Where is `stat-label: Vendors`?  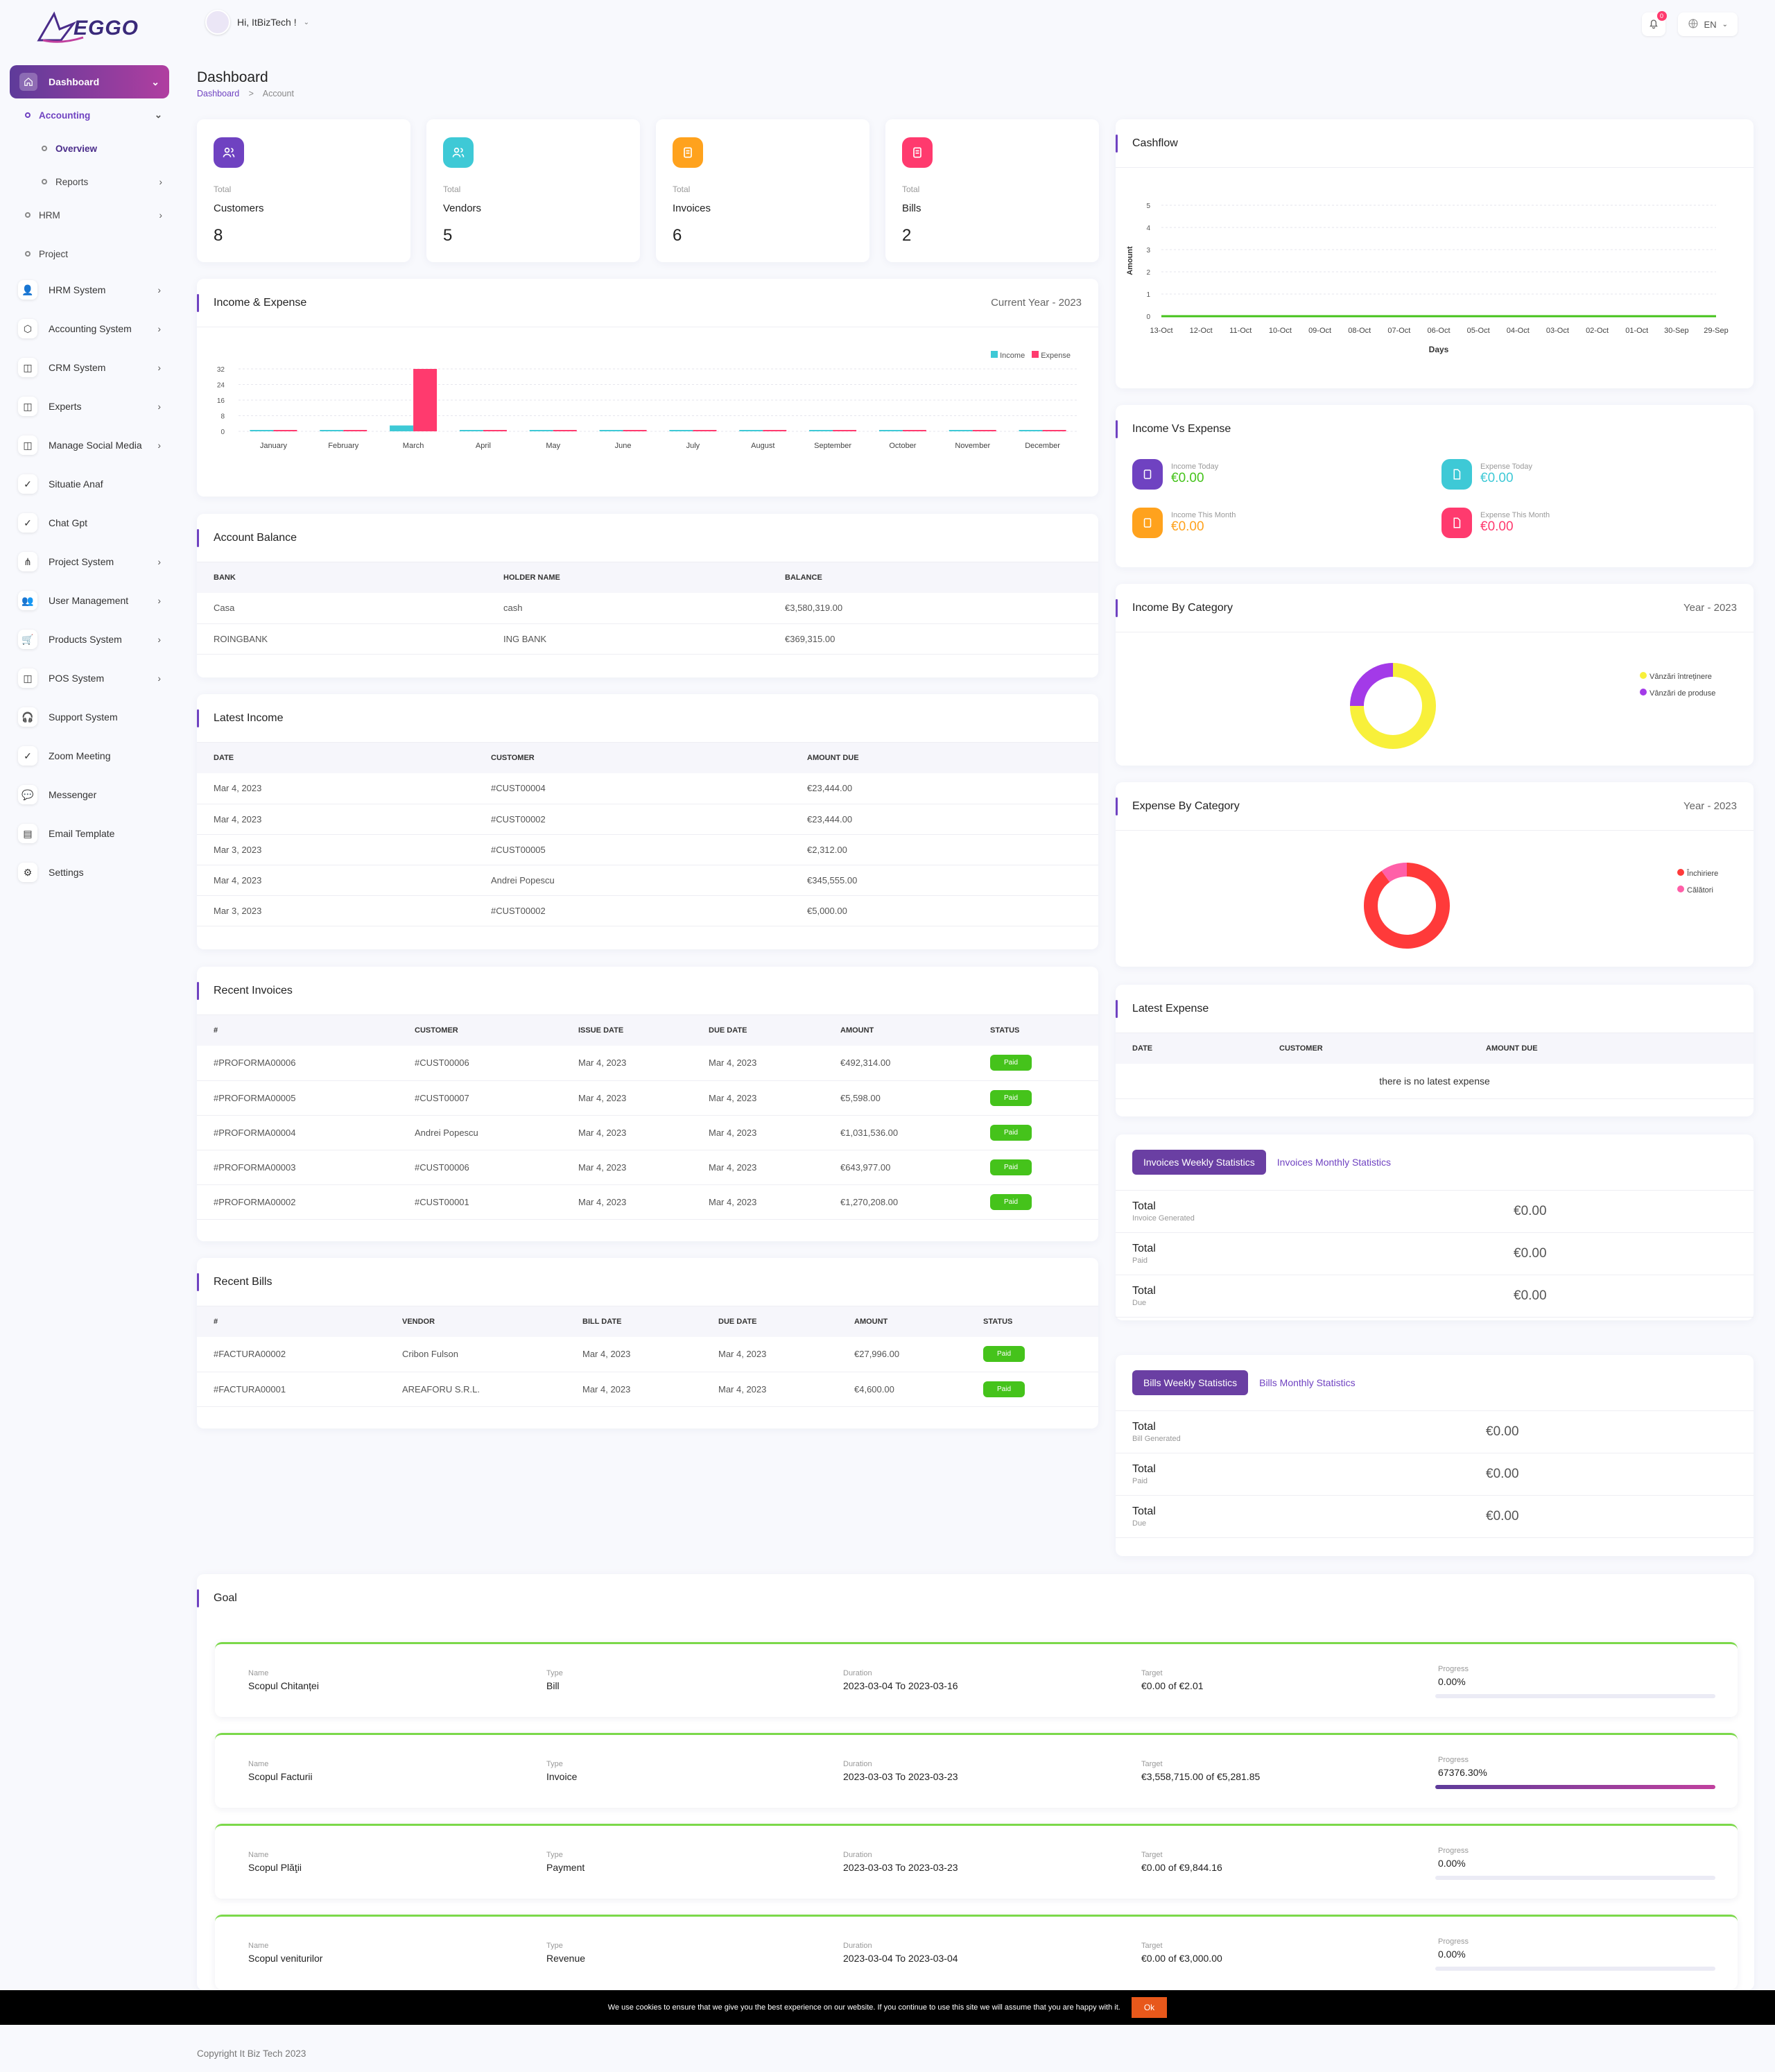 stat-label: Vendors is located at coordinates (462, 208).